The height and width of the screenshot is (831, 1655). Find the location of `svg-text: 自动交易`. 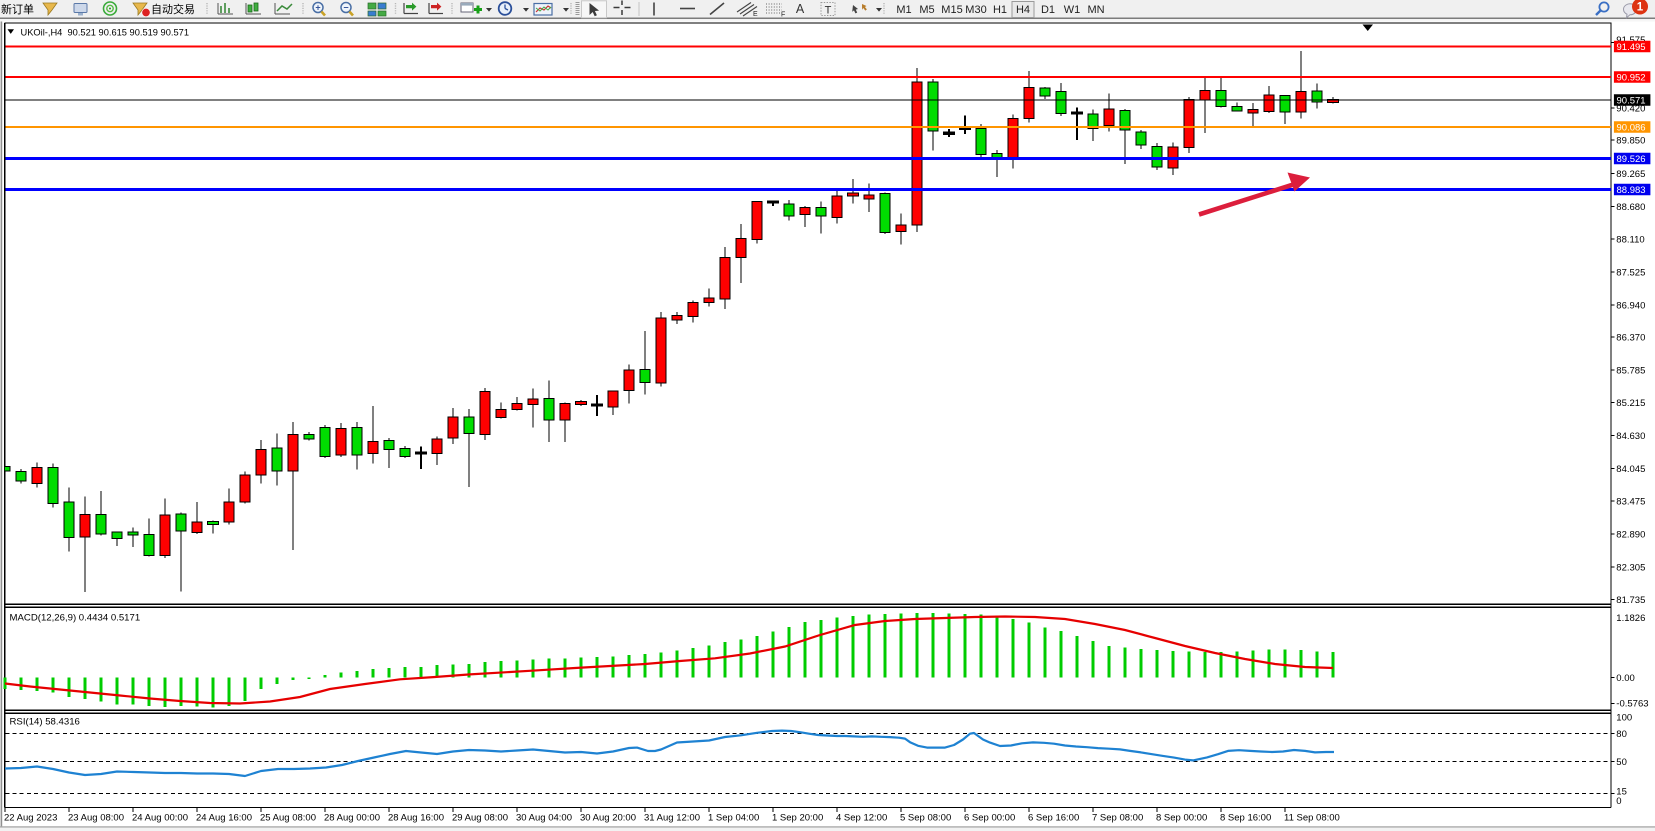

svg-text: 自动交易 is located at coordinates (173, 9).